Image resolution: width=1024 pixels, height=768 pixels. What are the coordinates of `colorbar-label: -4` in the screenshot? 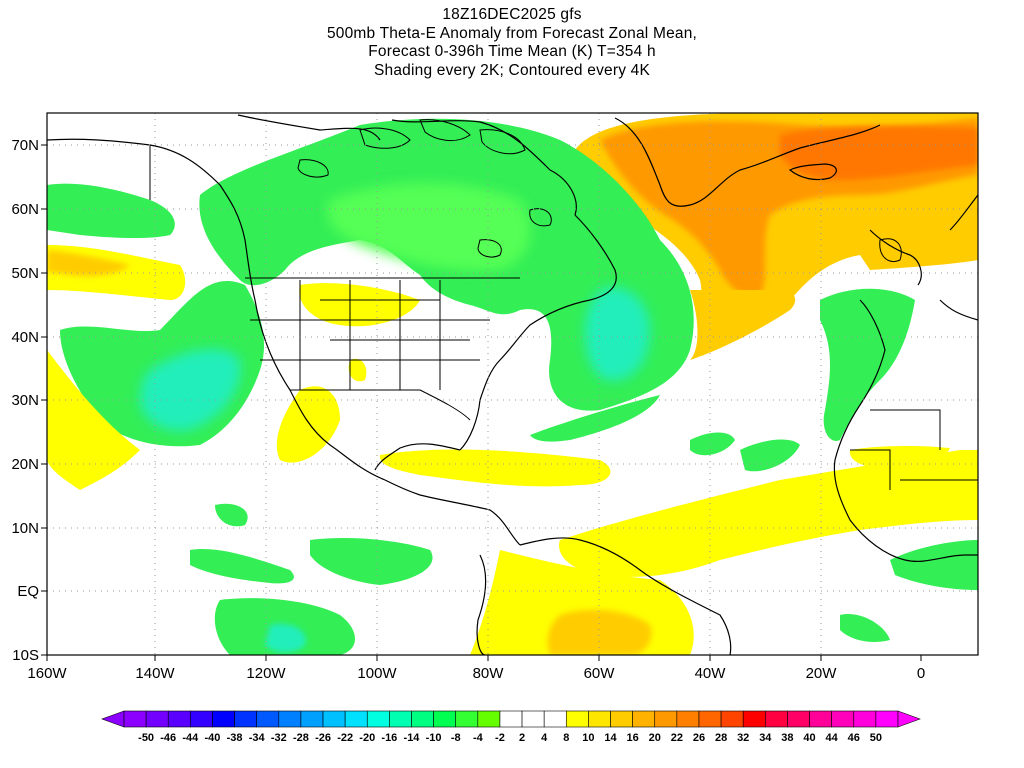 It's located at (478, 738).